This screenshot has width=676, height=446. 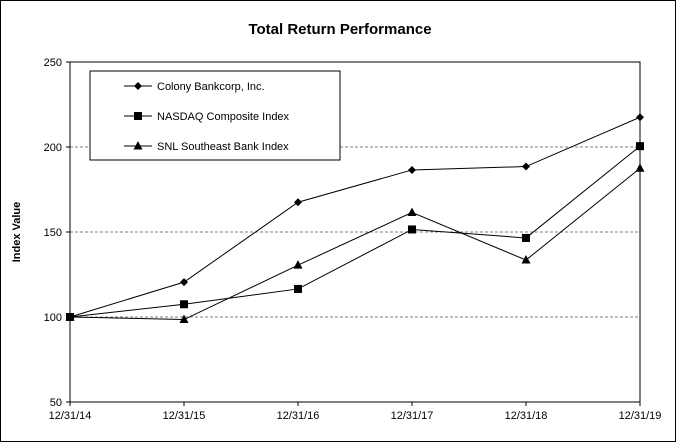 I want to click on legend-label-2: SNL Southeast Bank Index, so click(x=223, y=147).